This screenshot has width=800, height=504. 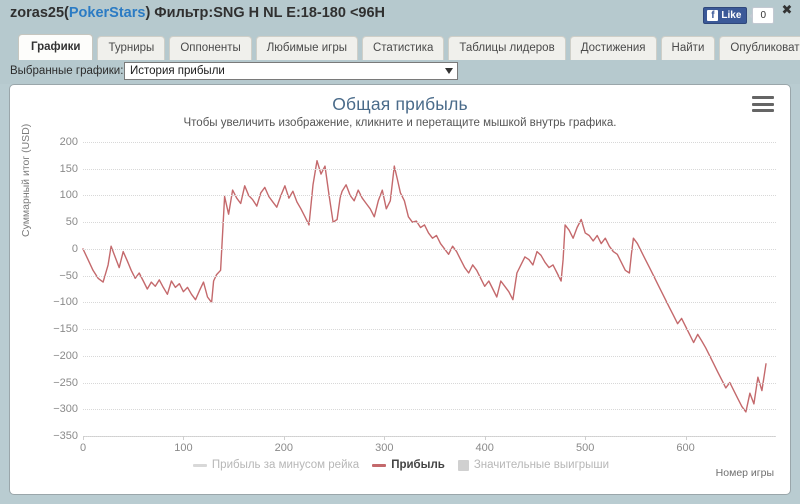 I want to click on y-tick-label: 150, so click(x=68, y=168).